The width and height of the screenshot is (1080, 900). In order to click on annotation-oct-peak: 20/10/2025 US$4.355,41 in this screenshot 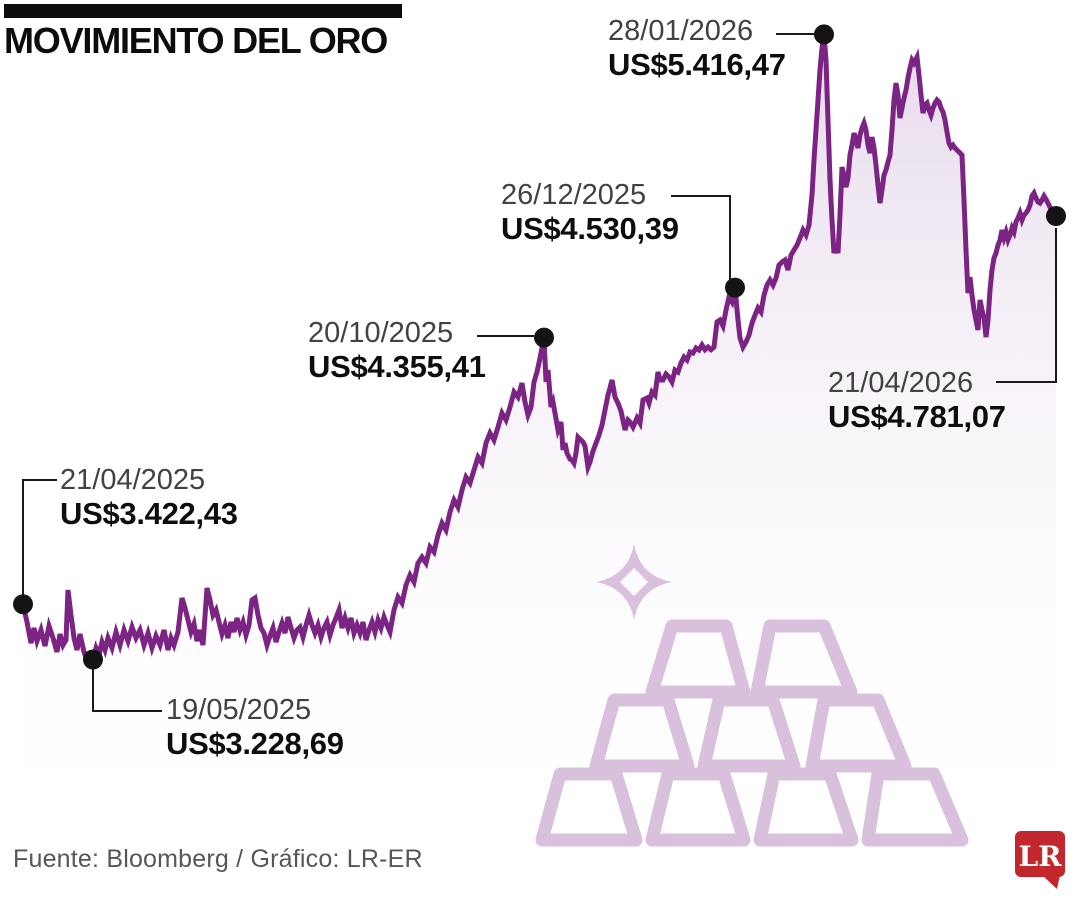, I will do `click(397, 350)`.